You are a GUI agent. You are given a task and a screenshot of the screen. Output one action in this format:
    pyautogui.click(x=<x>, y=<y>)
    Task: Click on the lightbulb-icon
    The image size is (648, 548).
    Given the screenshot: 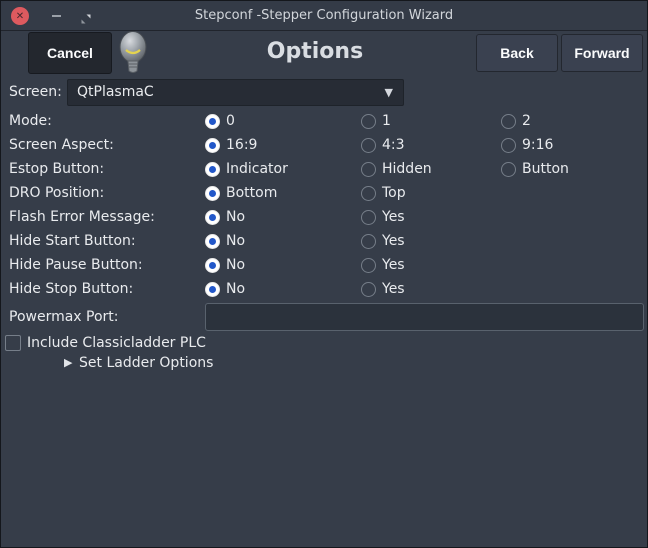 What is the action you would take?
    pyautogui.click(x=133, y=53)
    